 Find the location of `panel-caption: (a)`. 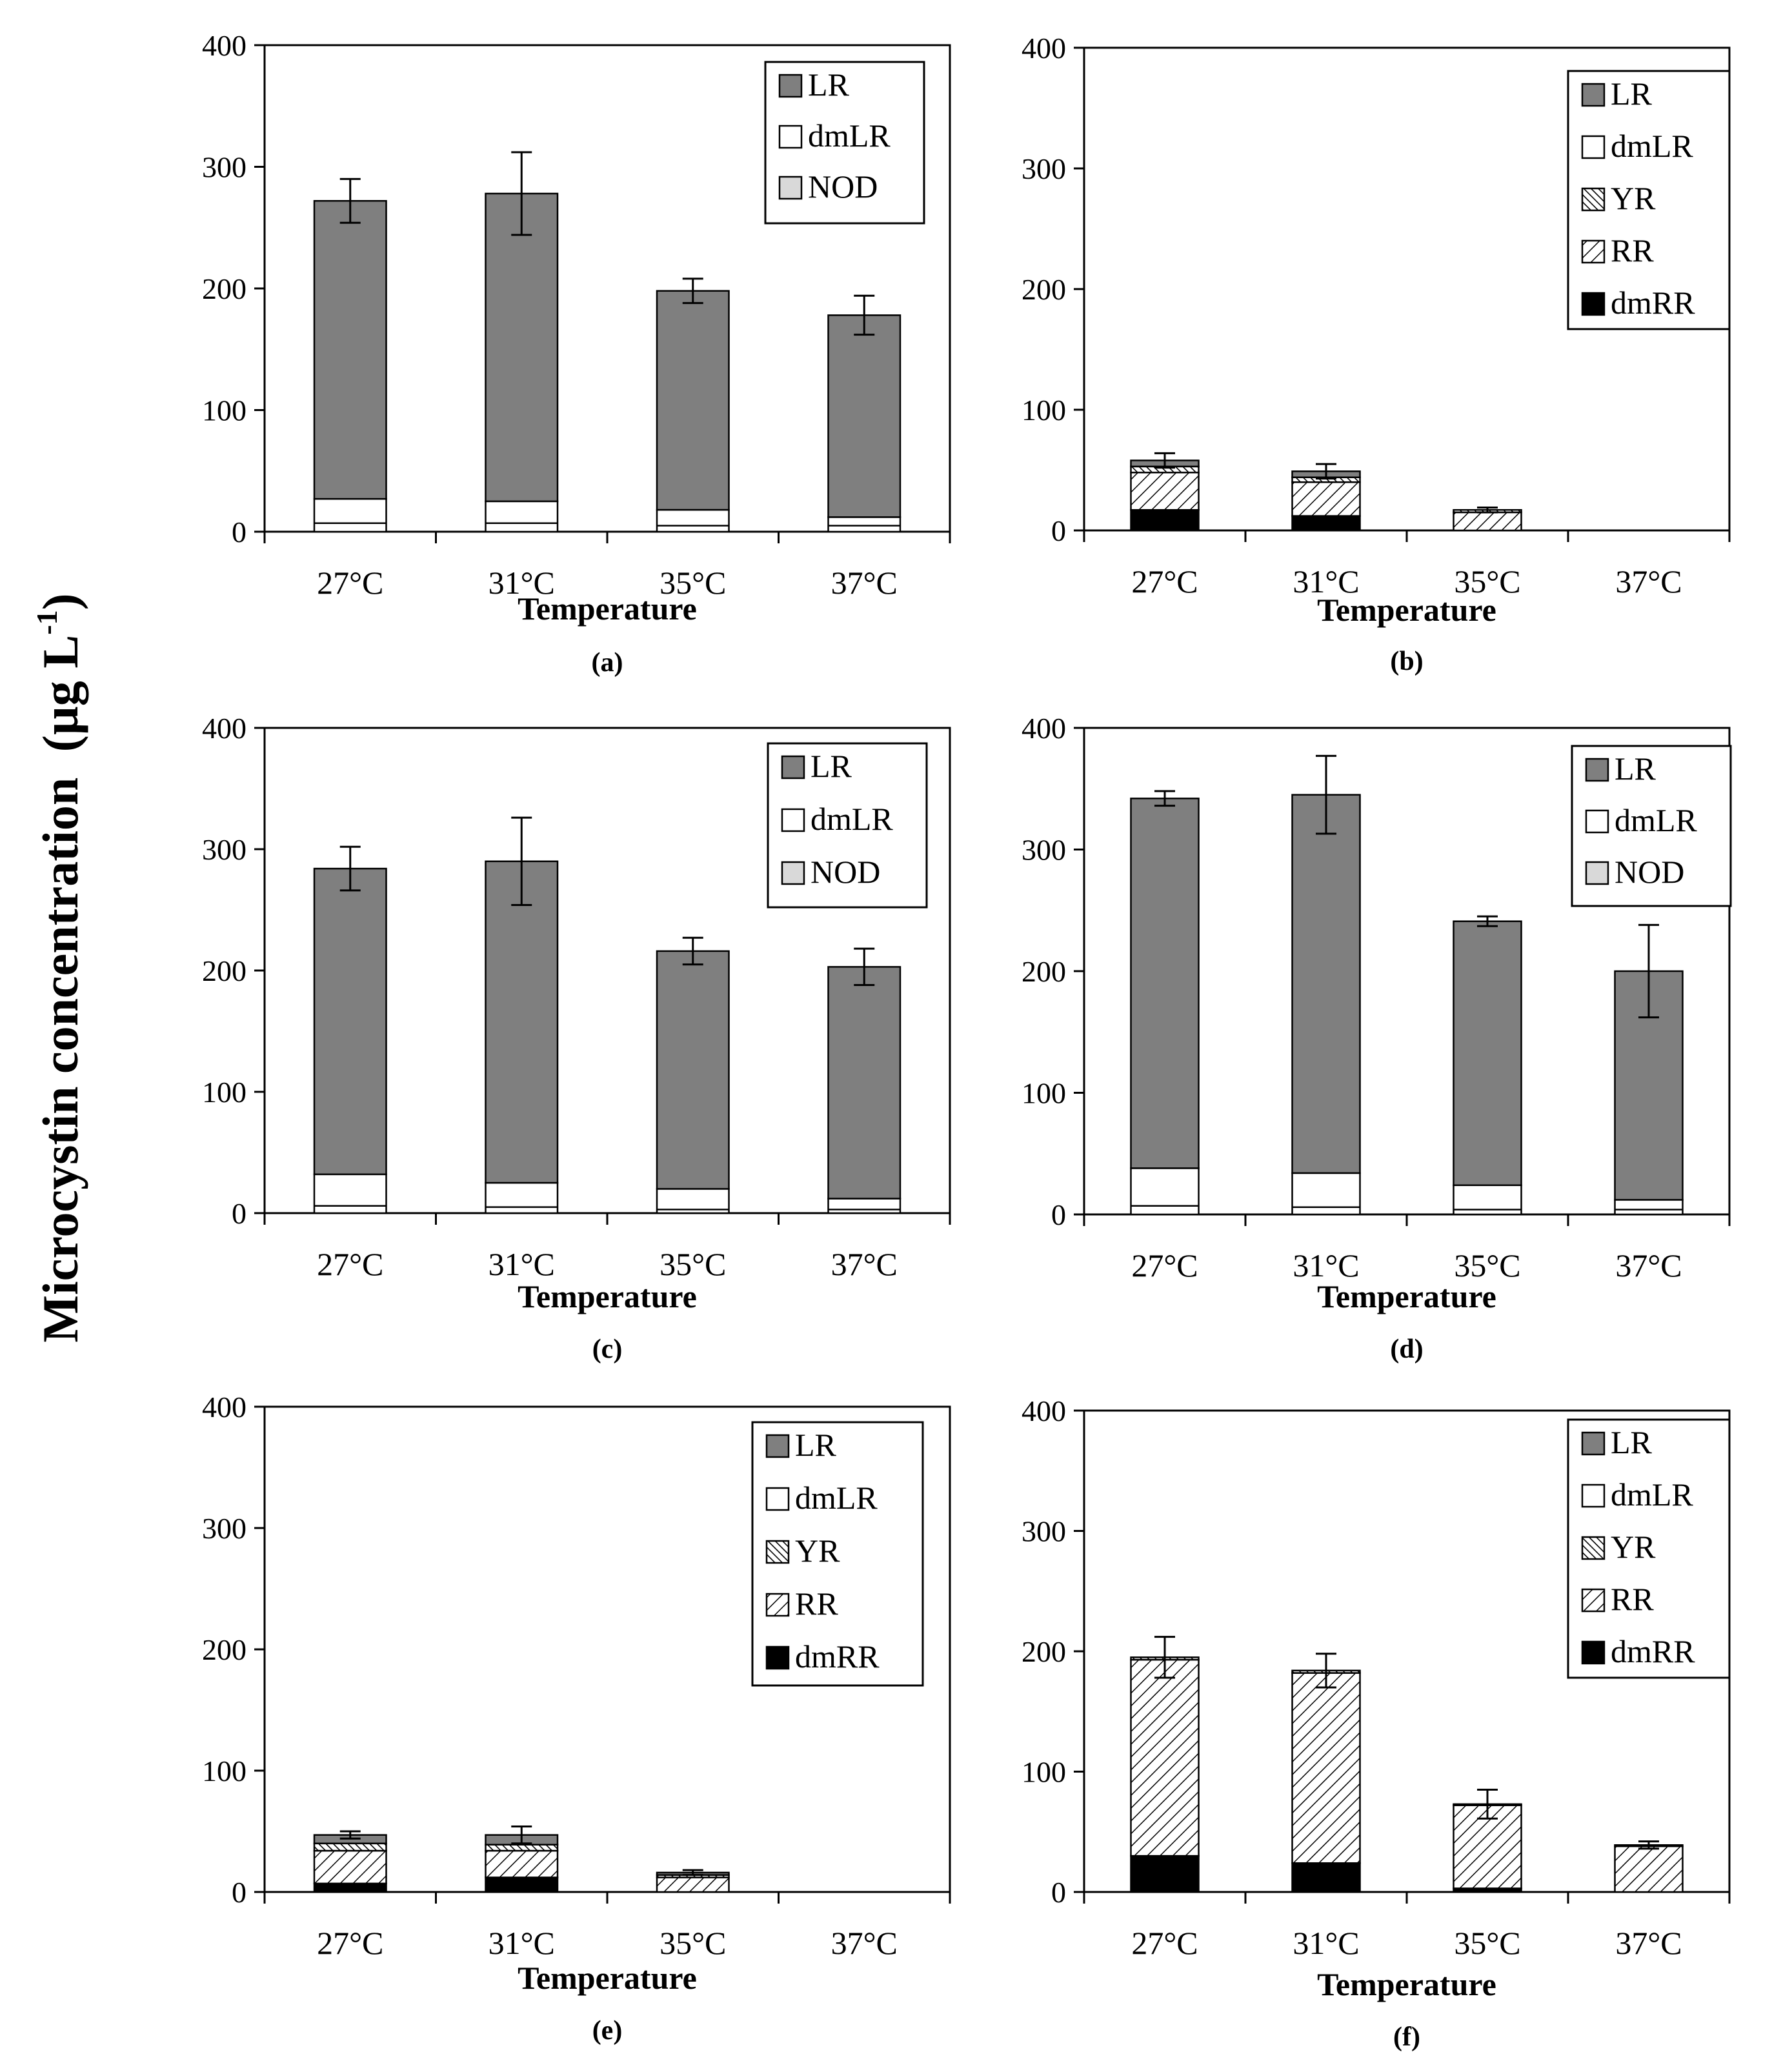

panel-caption: (a) is located at coordinates (607, 663).